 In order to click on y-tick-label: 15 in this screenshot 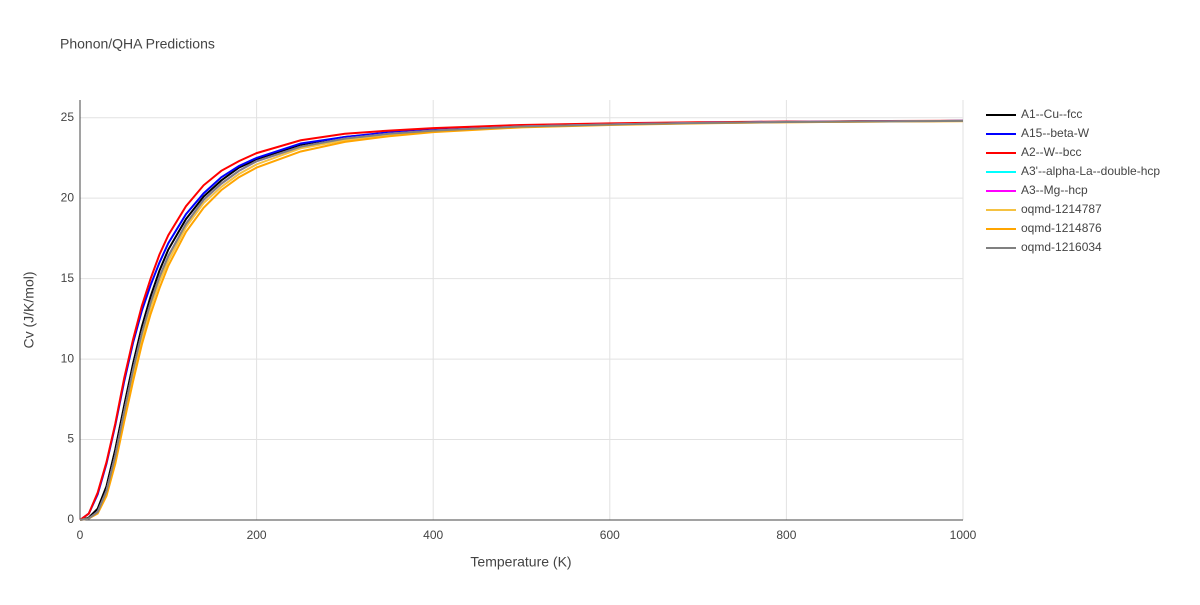, I will do `click(68, 278)`.